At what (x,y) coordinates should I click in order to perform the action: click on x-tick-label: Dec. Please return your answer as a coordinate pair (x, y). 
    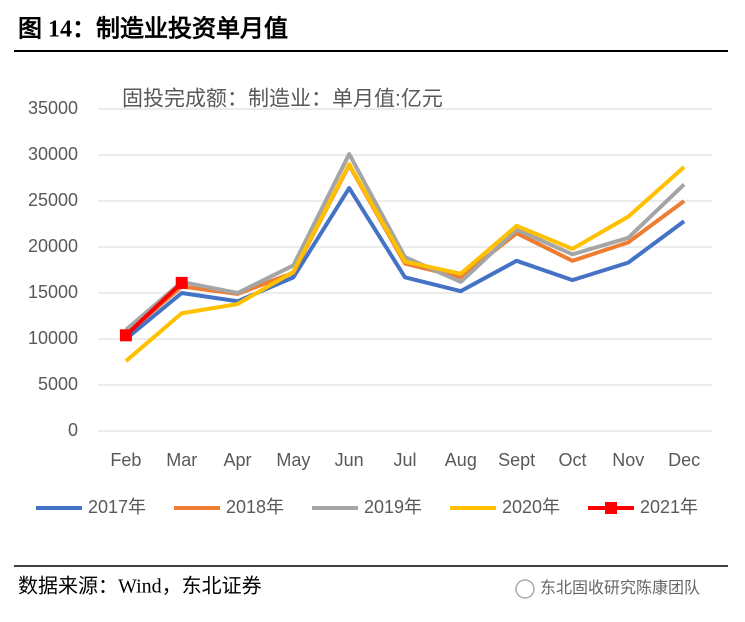
    Looking at the image, I should click on (684, 460).